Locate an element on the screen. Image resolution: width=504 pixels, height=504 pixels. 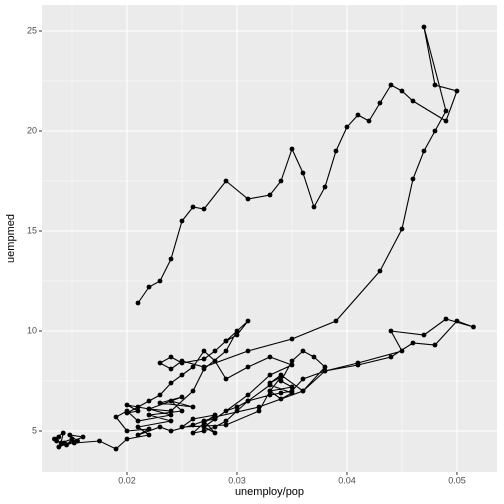
y-tick-label: 15 is located at coordinates (32, 230).